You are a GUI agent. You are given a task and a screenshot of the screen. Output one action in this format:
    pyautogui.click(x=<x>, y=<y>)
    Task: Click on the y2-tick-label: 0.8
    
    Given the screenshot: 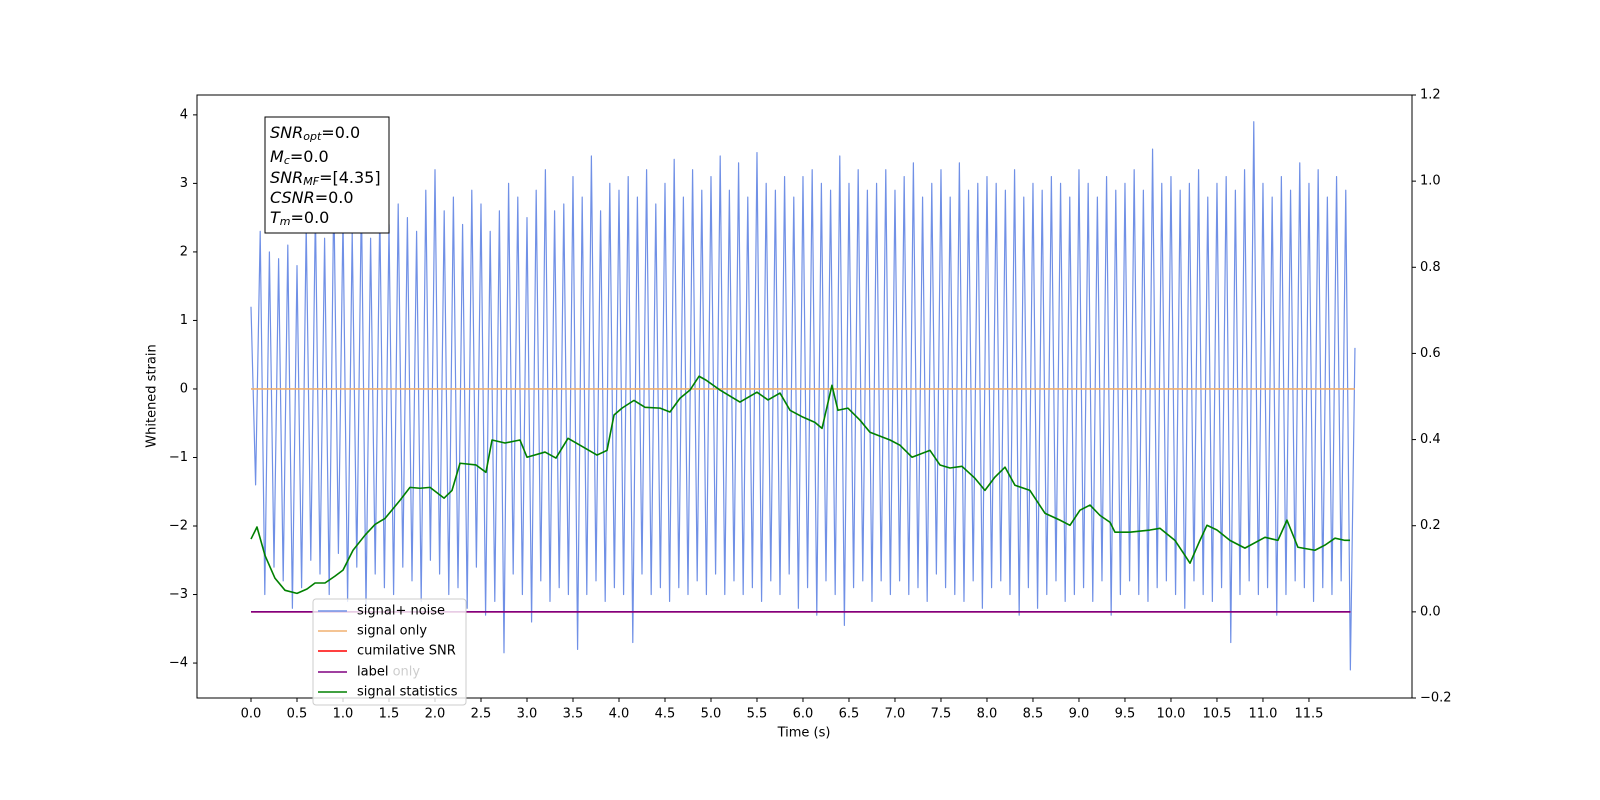 What is the action you would take?
    pyautogui.click(x=1430, y=267)
    